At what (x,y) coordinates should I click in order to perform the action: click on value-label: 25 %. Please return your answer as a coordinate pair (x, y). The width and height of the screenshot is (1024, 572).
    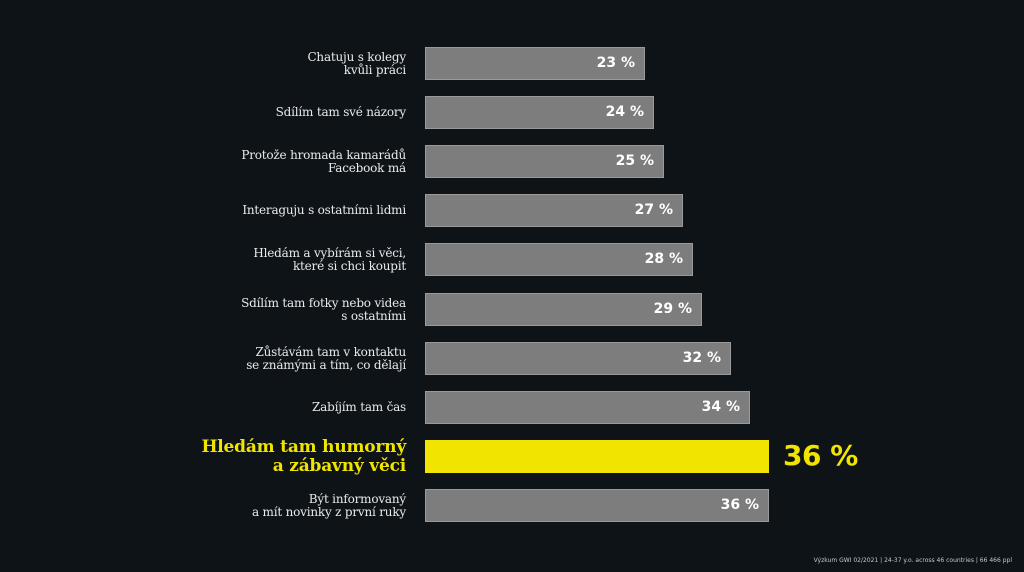
    Looking at the image, I should click on (634, 161).